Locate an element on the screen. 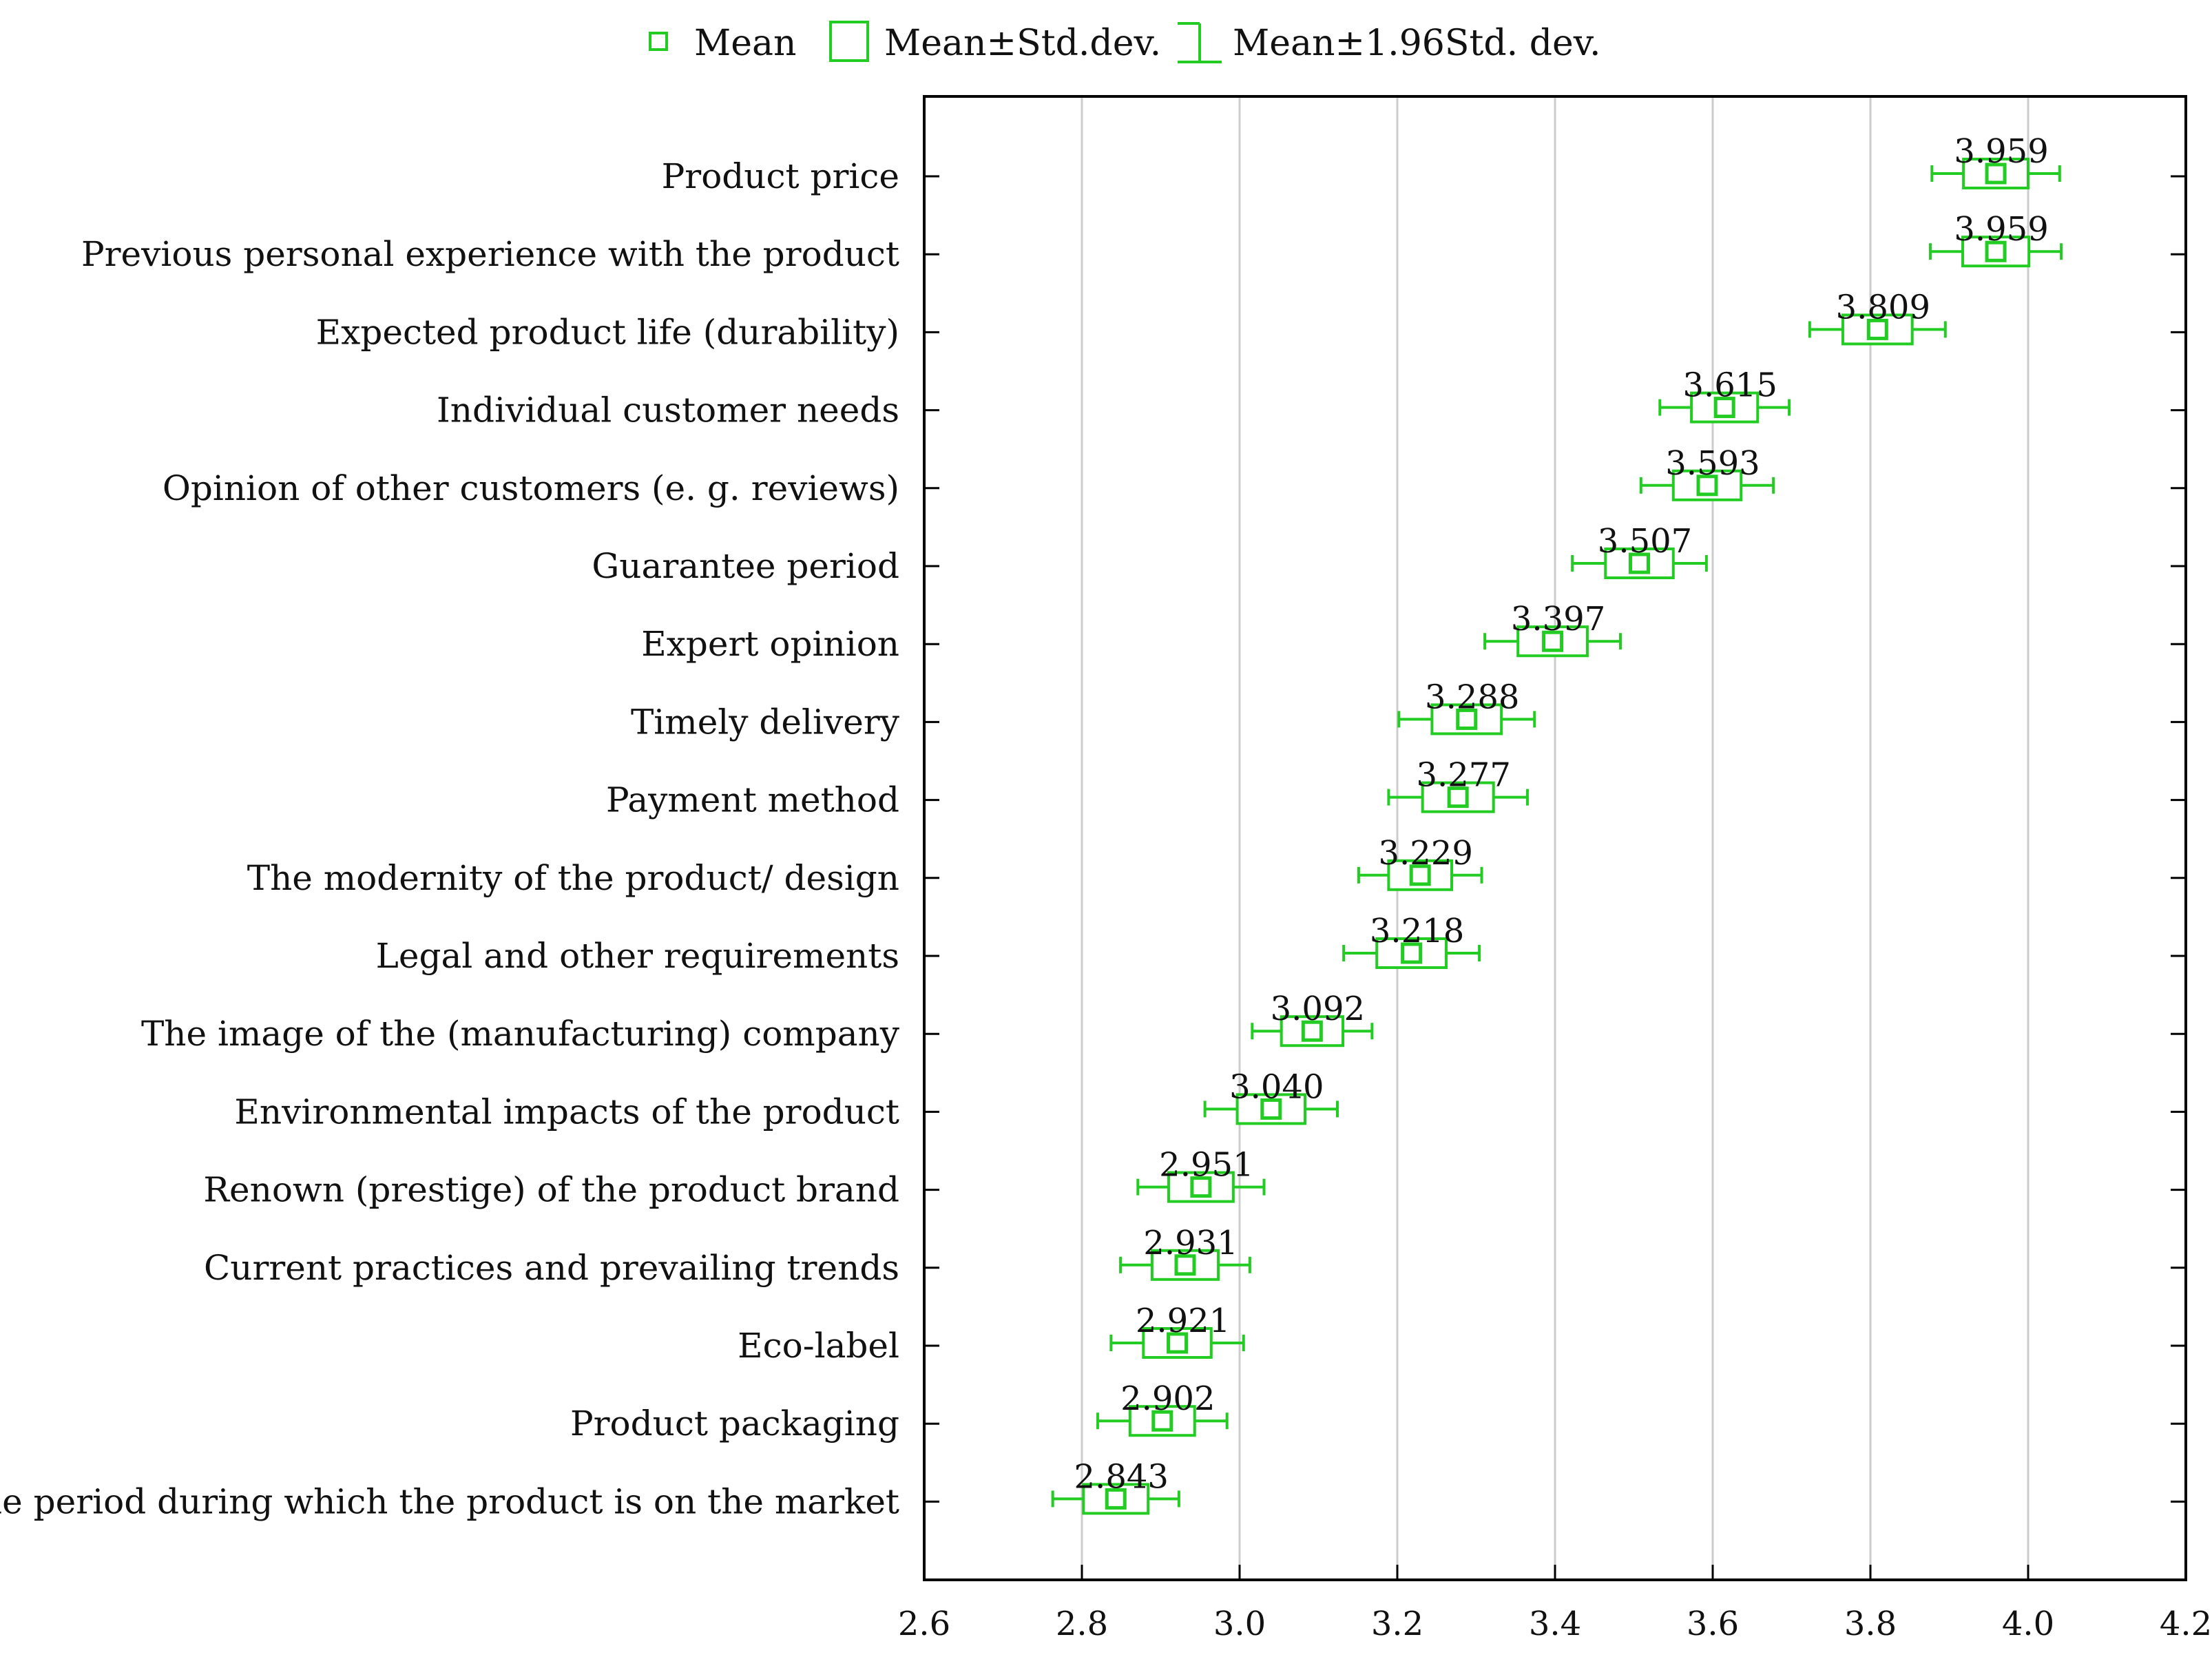 Image resolution: width=2212 pixels, height=1657 pixels. mean-value-label: 2.931 is located at coordinates (1190, 1243).